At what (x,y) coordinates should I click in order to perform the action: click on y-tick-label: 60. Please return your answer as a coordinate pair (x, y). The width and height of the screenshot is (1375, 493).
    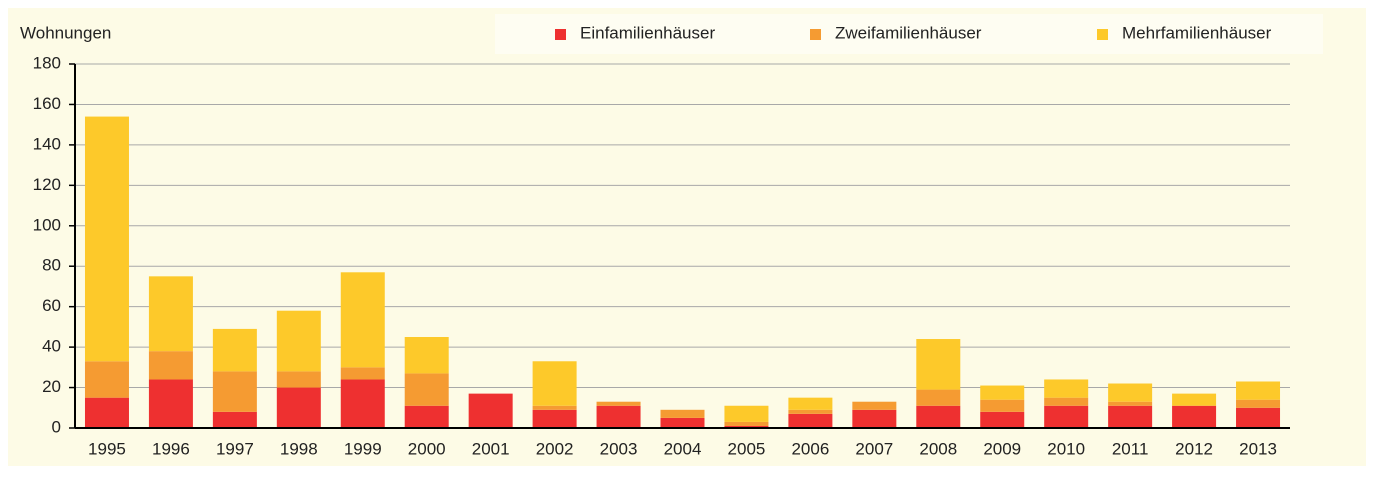
    Looking at the image, I should click on (51, 305).